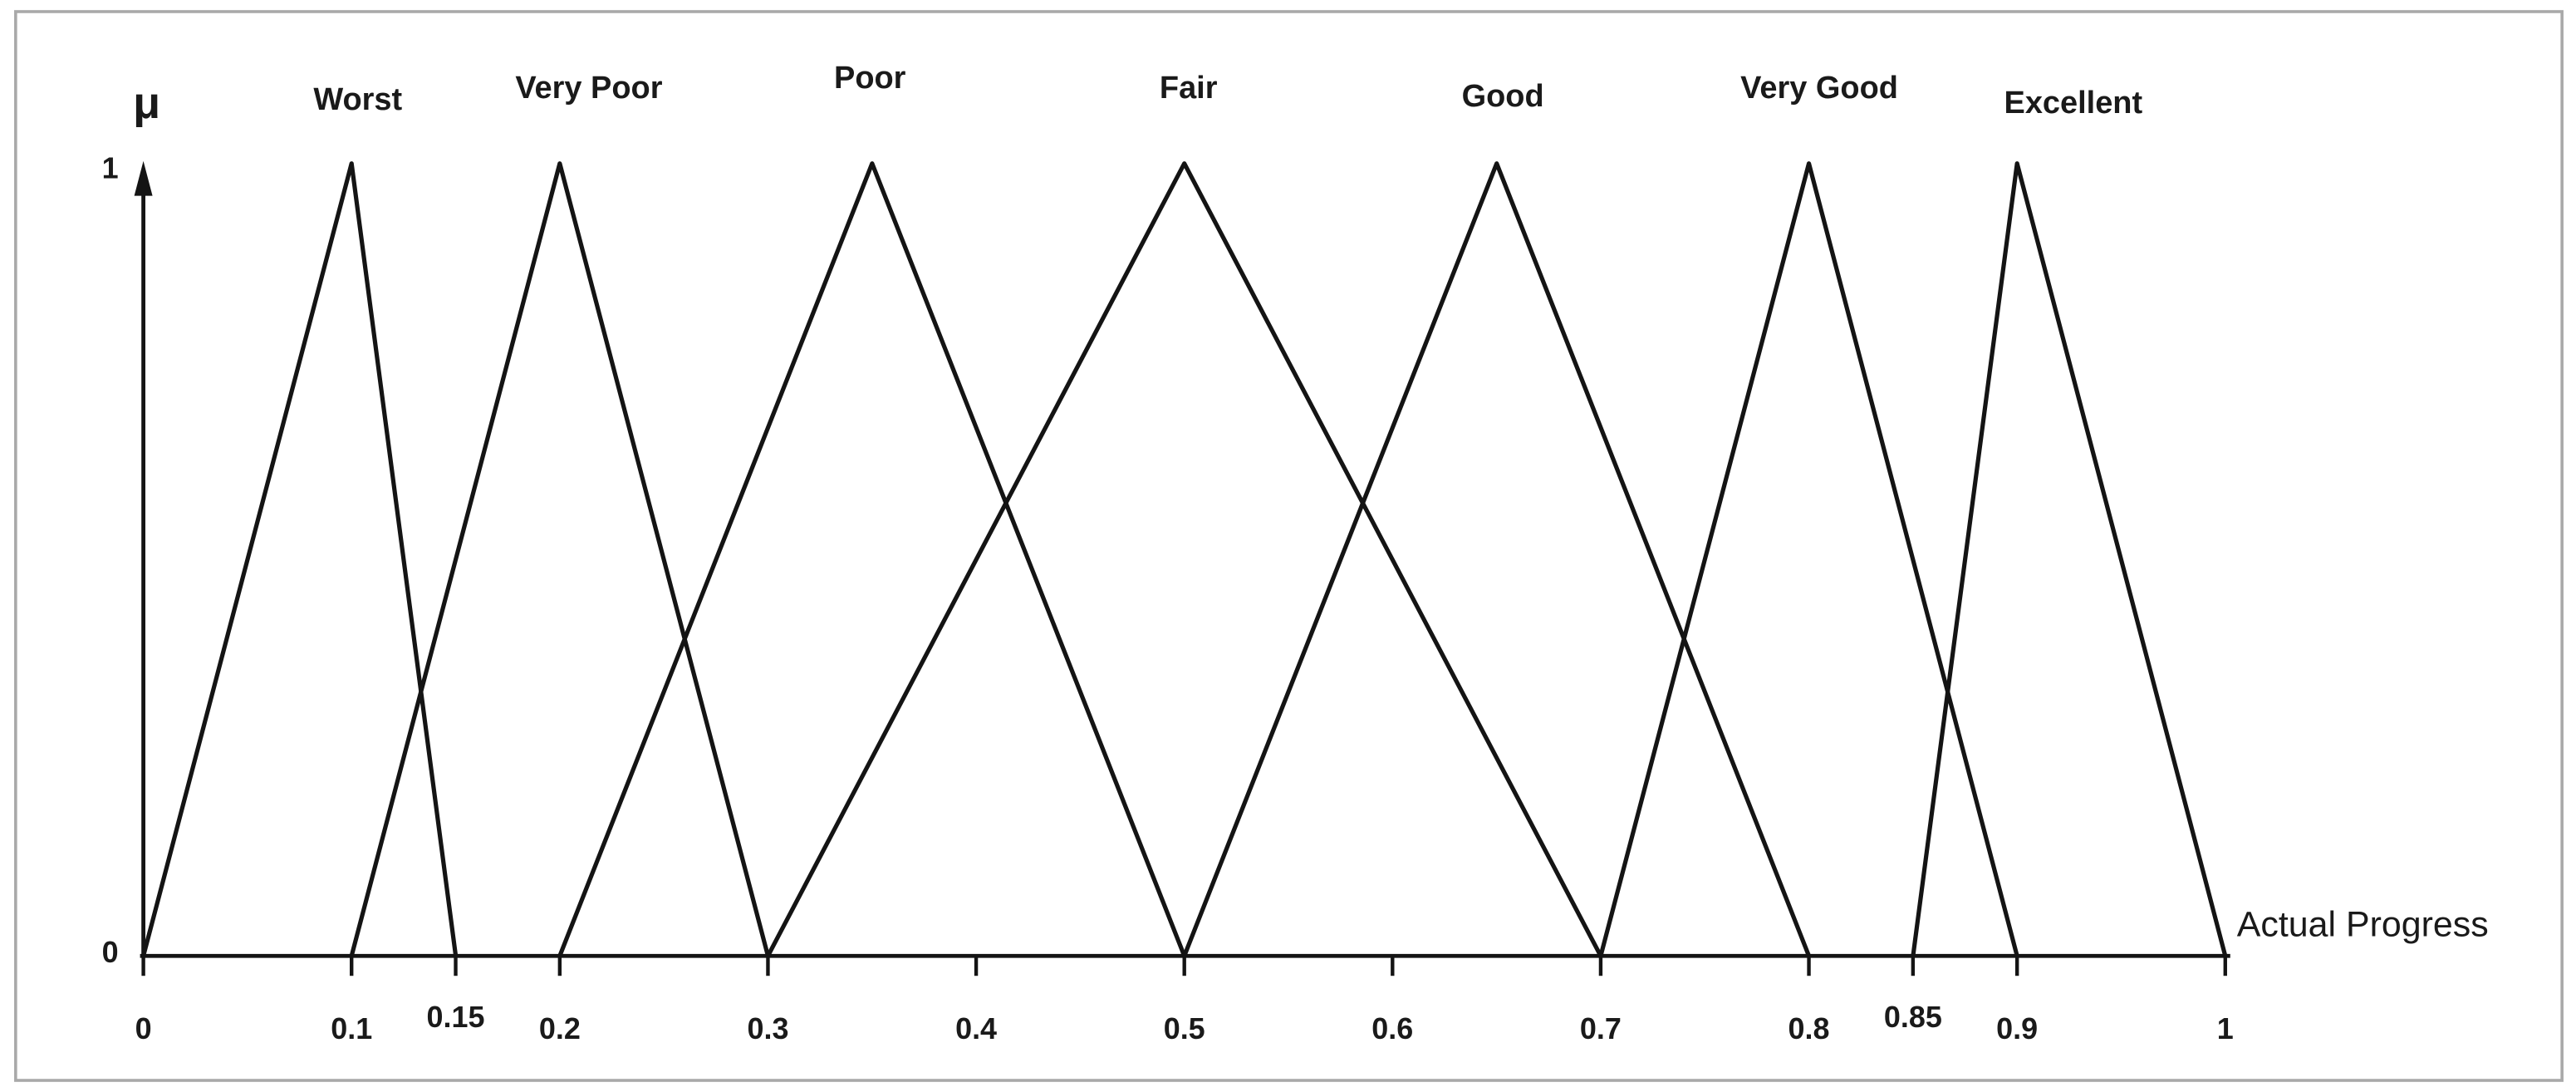 This screenshot has width=2576, height=1092. What do you see at coordinates (1189, 88) in the screenshot?
I see `series-label-fair: Fair` at bounding box center [1189, 88].